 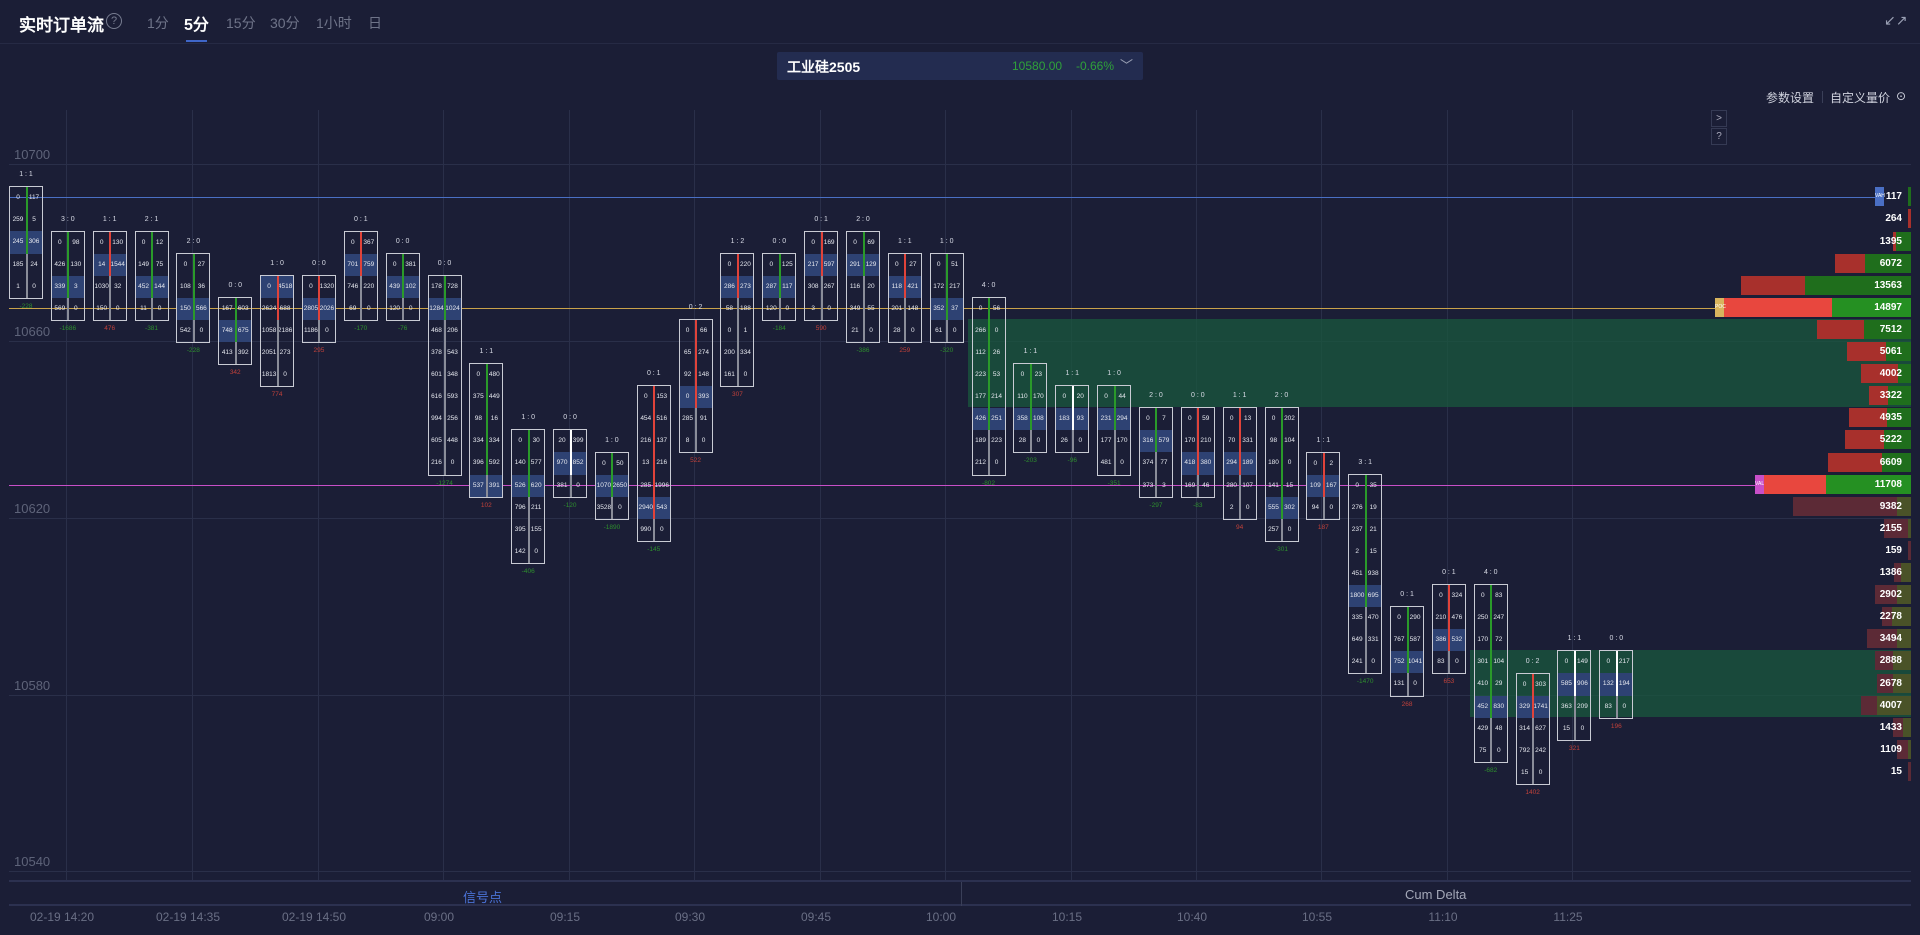 I want to click on volume-profile-value: 14897, so click(x=1888, y=307).